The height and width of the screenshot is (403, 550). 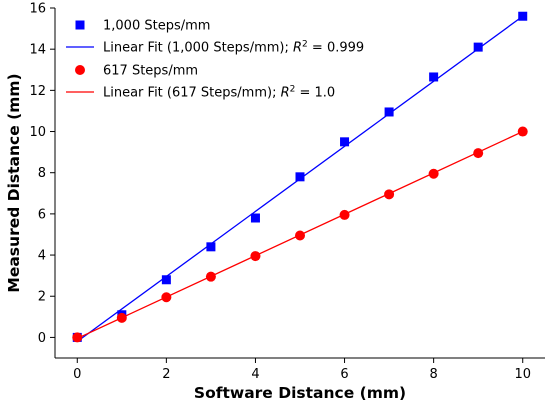 I want to click on legend-item: Linear Fit (1,000 Steps/mm); R2 = 0.999, so click(x=215, y=48).